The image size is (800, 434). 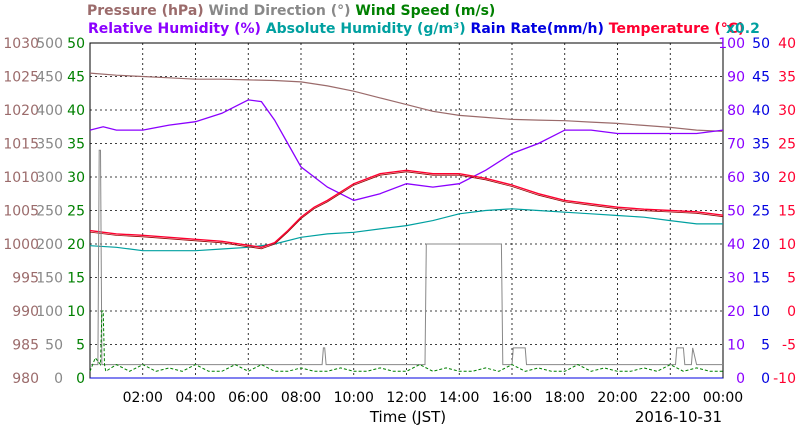 What do you see at coordinates (76, 178) in the screenshot?
I see `wind_speed-tick-label: 30` at bounding box center [76, 178].